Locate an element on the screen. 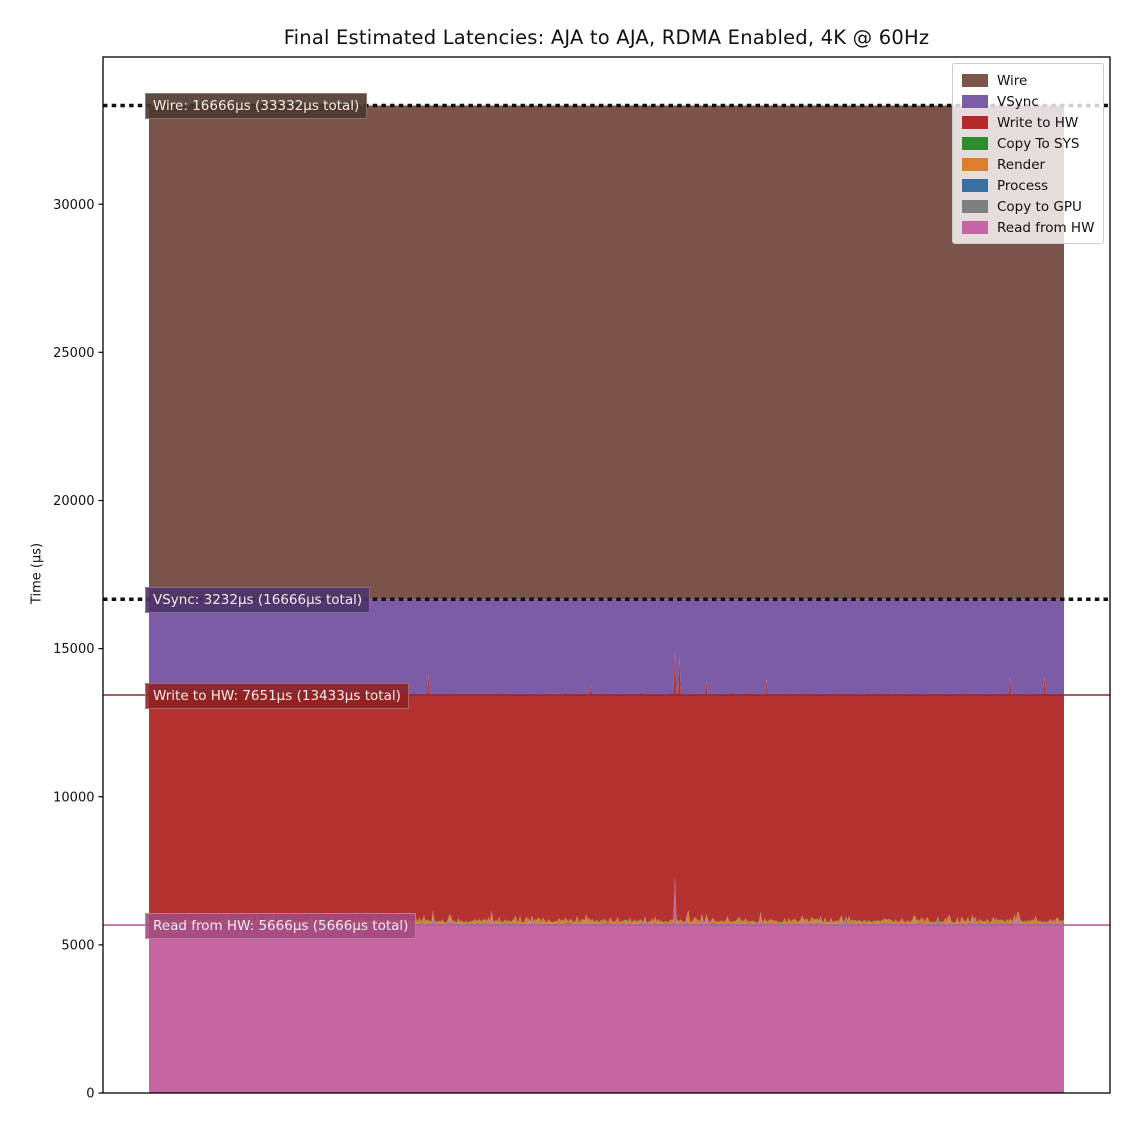 The height and width of the screenshot is (1131, 1139). legend-label: VSync is located at coordinates (1018, 101).